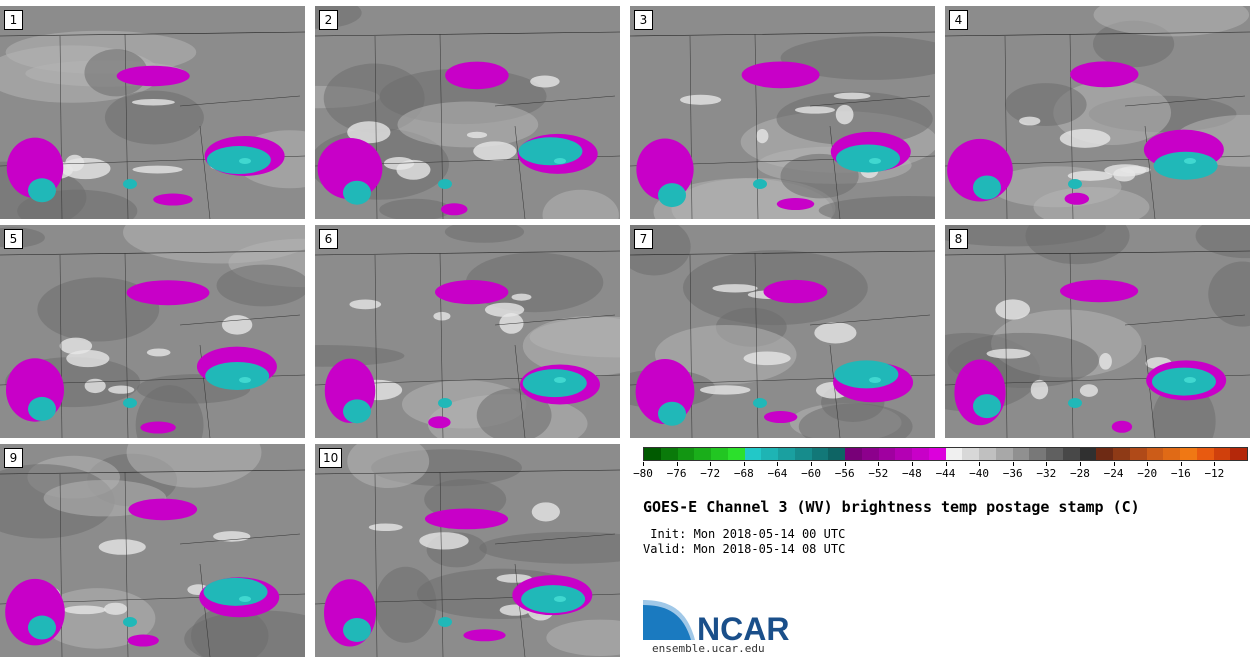 This screenshot has width=1260, height=657. What do you see at coordinates (811, 473) in the screenshot?
I see `colorbar-tick-label: −60` at bounding box center [811, 473].